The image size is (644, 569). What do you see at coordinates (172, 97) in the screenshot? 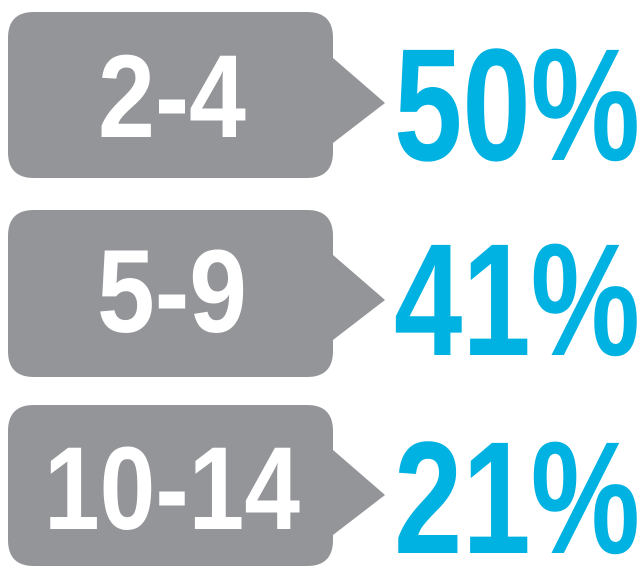
I see `age-label: 2-4` at bounding box center [172, 97].